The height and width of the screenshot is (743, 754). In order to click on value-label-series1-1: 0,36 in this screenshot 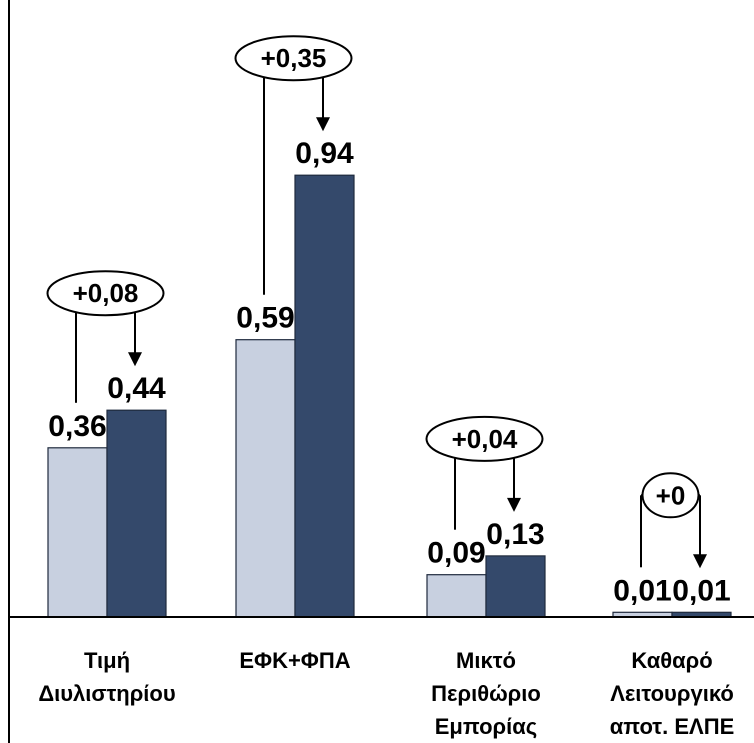, I will do `click(77, 426)`.